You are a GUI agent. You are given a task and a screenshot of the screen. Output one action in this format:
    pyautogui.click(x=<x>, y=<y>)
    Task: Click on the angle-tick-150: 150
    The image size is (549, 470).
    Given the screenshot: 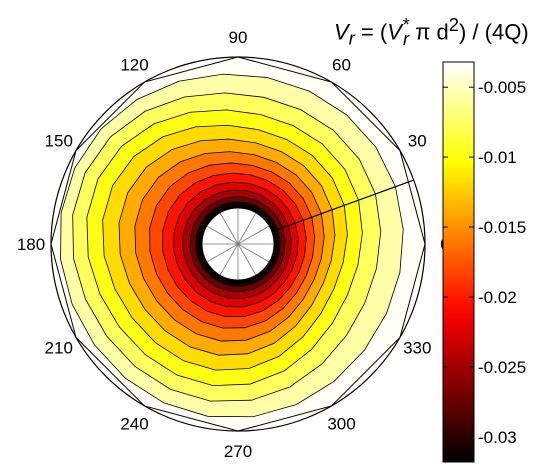 What is the action you would take?
    pyautogui.click(x=59, y=141)
    